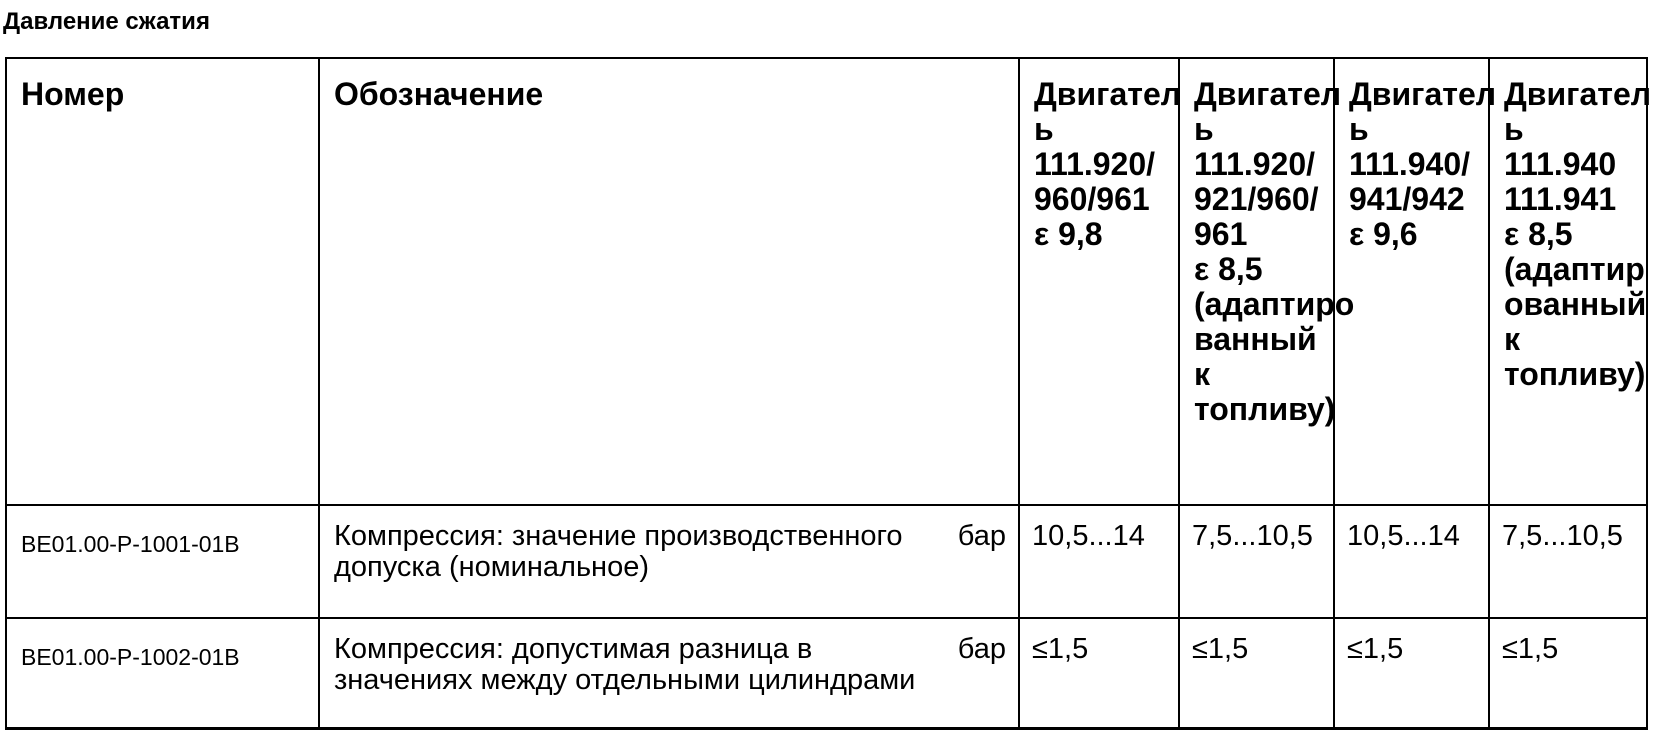 This screenshot has height=748, width=1659. What do you see at coordinates (1256, 561) in the screenshot?
I see `value-engine-2: 7,5...10,5` at bounding box center [1256, 561].